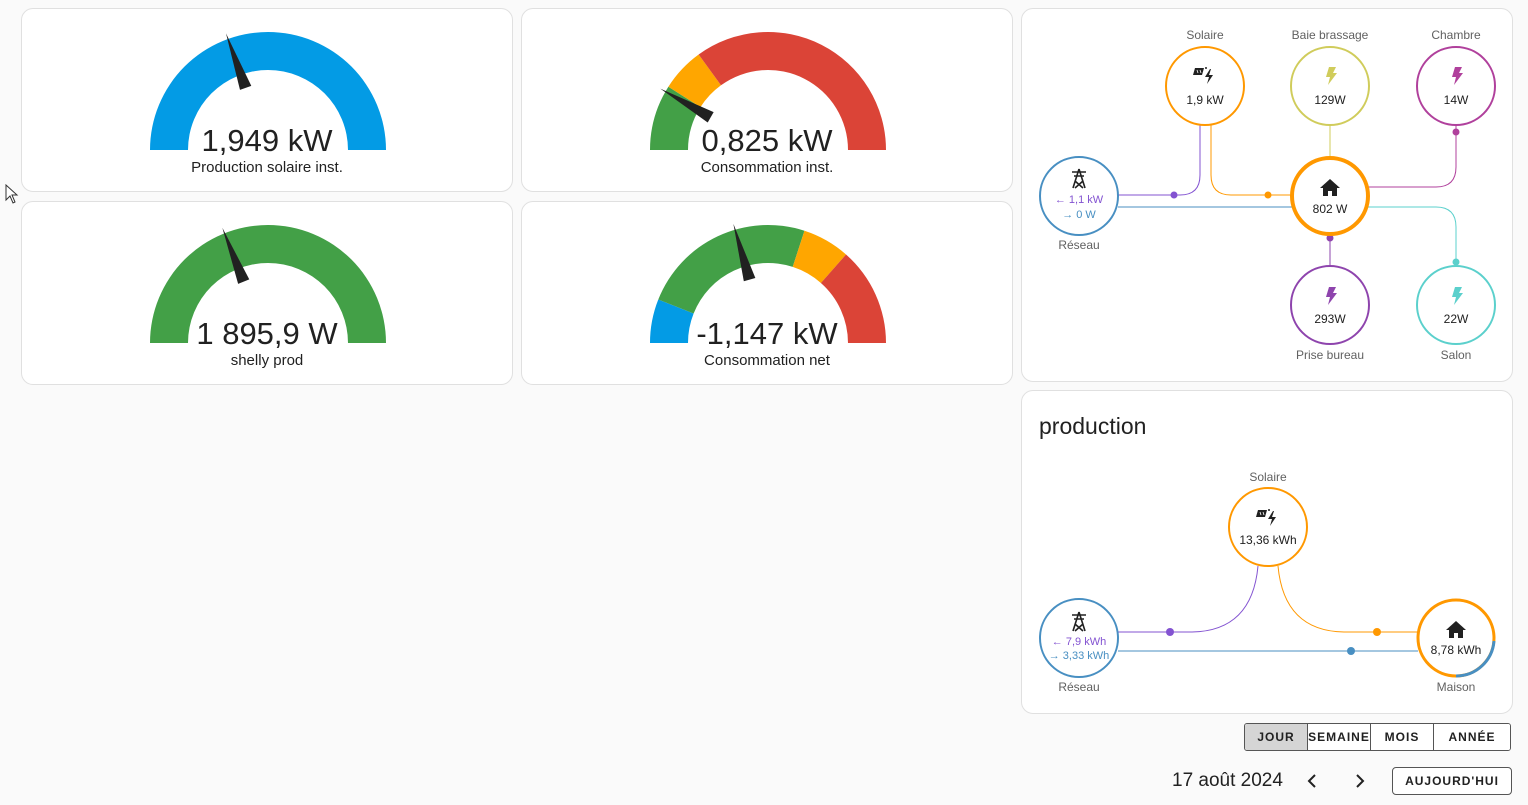 Image resolution: width=1528 pixels, height=805 pixels. Describe the element at coordinates (1402, 737) in the screenshot. I see `period-button-month: MOIS` at that location.